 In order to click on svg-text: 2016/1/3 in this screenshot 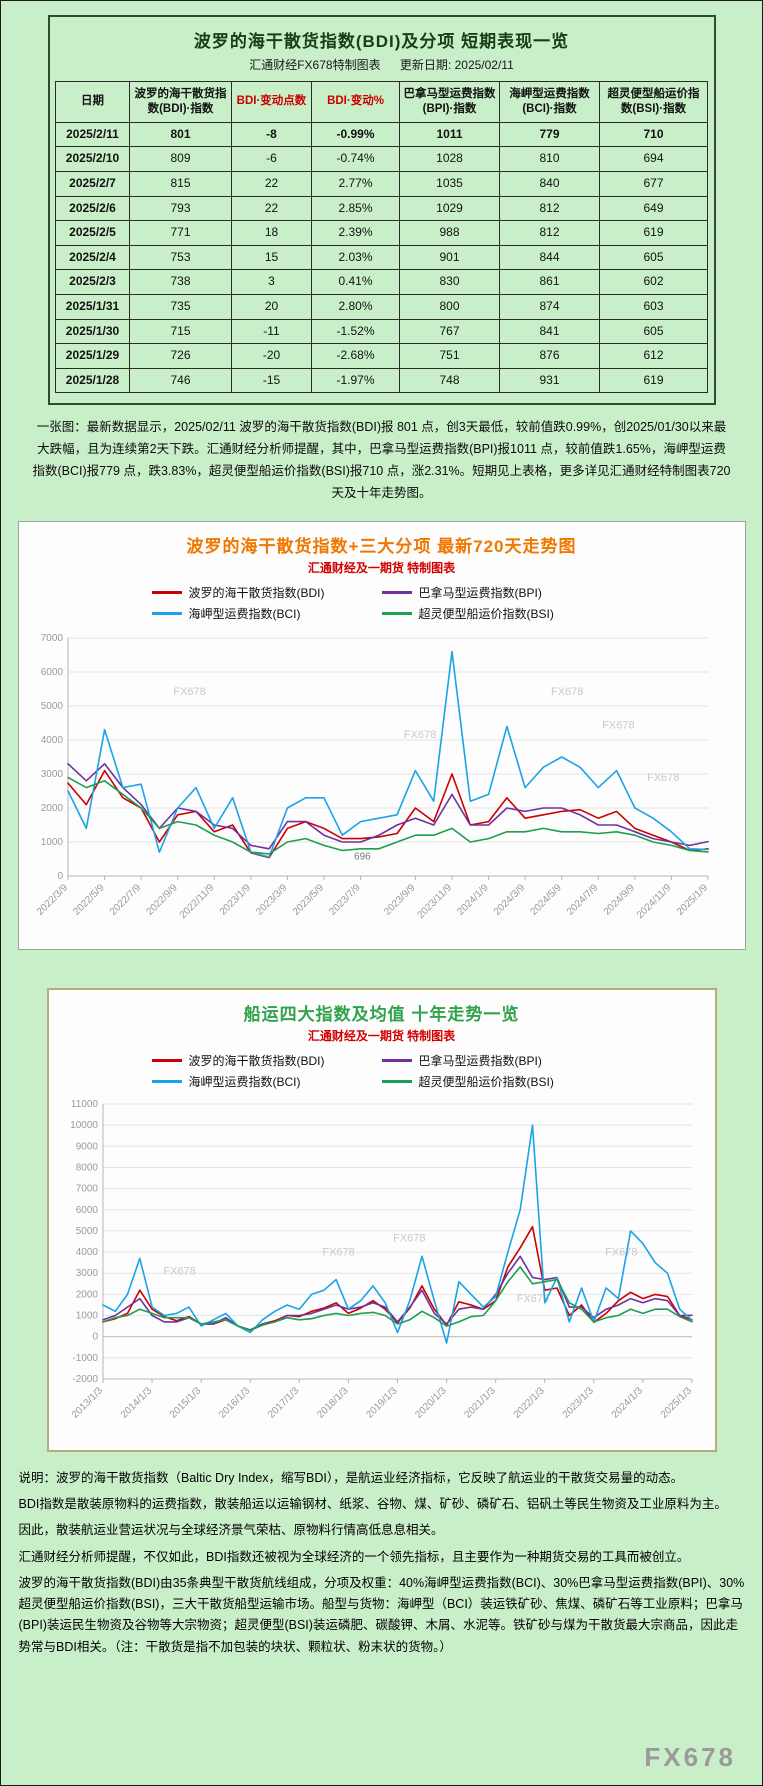, I will do `click(235, 1403)`.